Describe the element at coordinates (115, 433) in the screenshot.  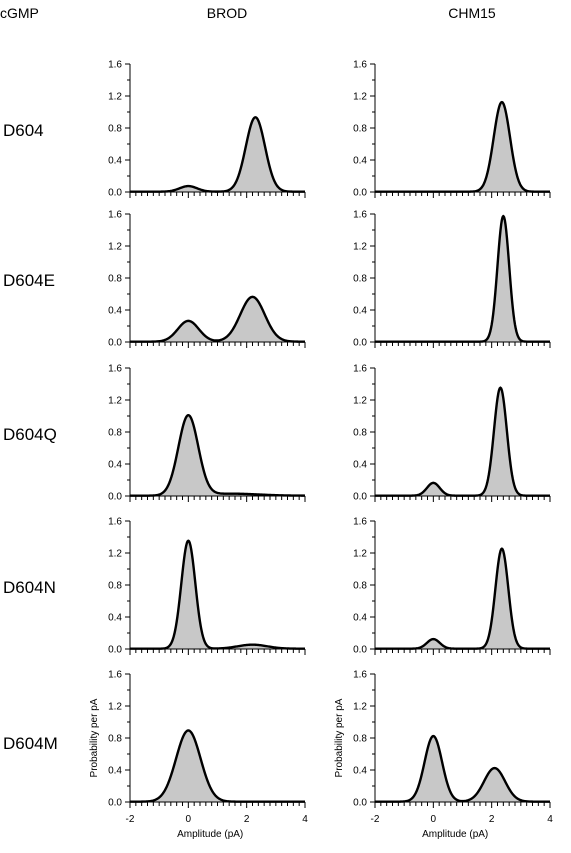
I see `y-tick-label-d604q-brod: 0.8` at that location.